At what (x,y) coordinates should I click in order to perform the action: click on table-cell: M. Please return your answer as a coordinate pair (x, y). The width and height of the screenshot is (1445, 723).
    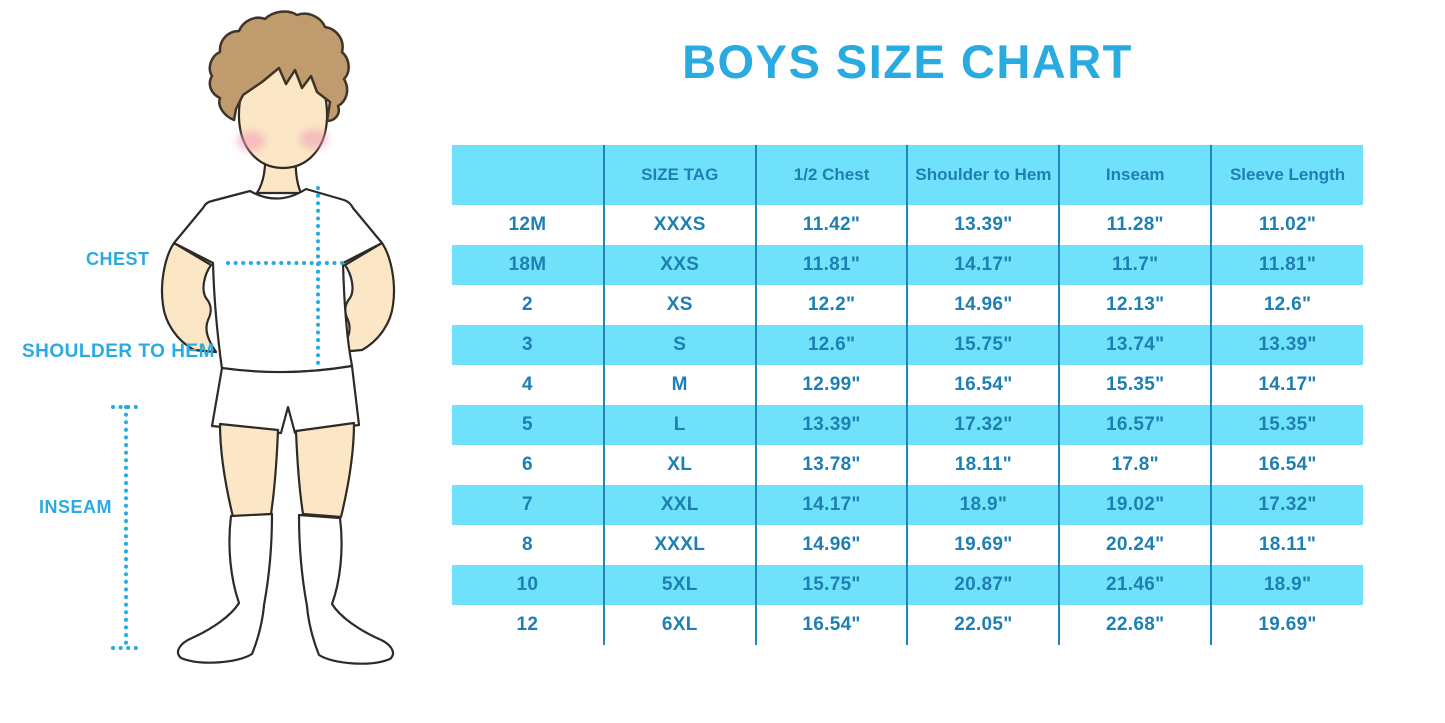
    Looking at the image, I should click on (679, 385).